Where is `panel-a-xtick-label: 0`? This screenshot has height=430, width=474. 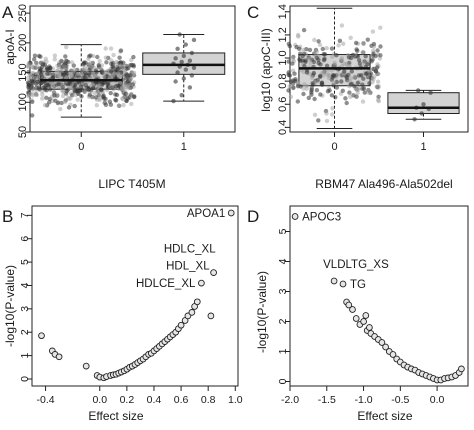 panel-a-xtick-label: 0 is located at coordinates (81, 147).